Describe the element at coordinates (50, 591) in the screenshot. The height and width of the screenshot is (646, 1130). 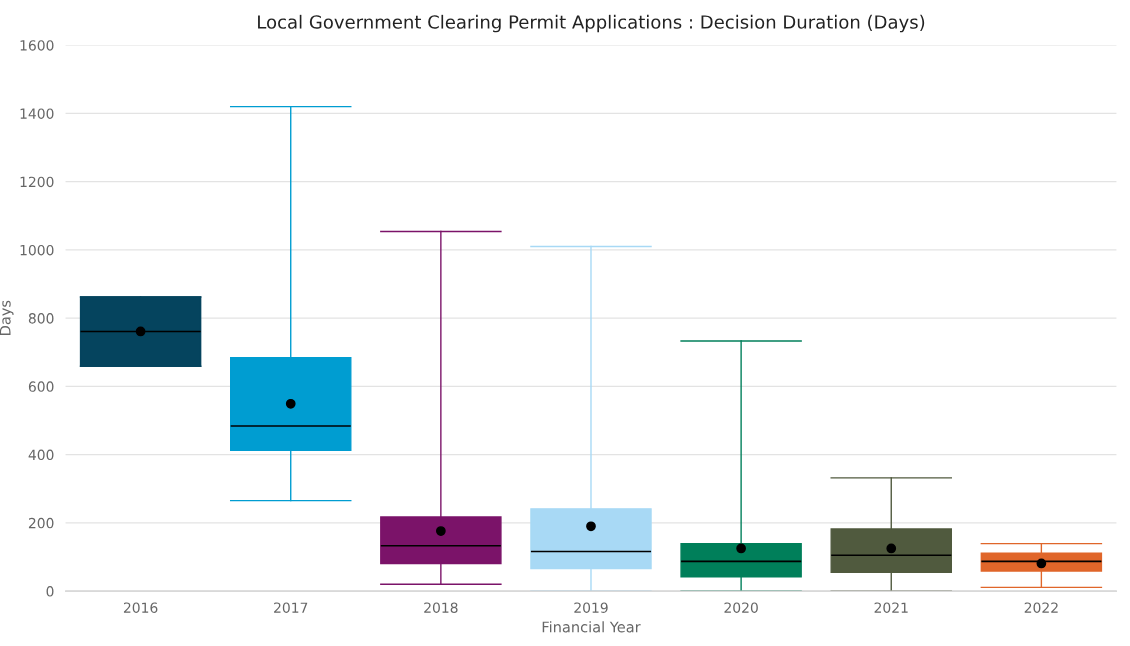
I see `y-tick-label: 0` at that location.